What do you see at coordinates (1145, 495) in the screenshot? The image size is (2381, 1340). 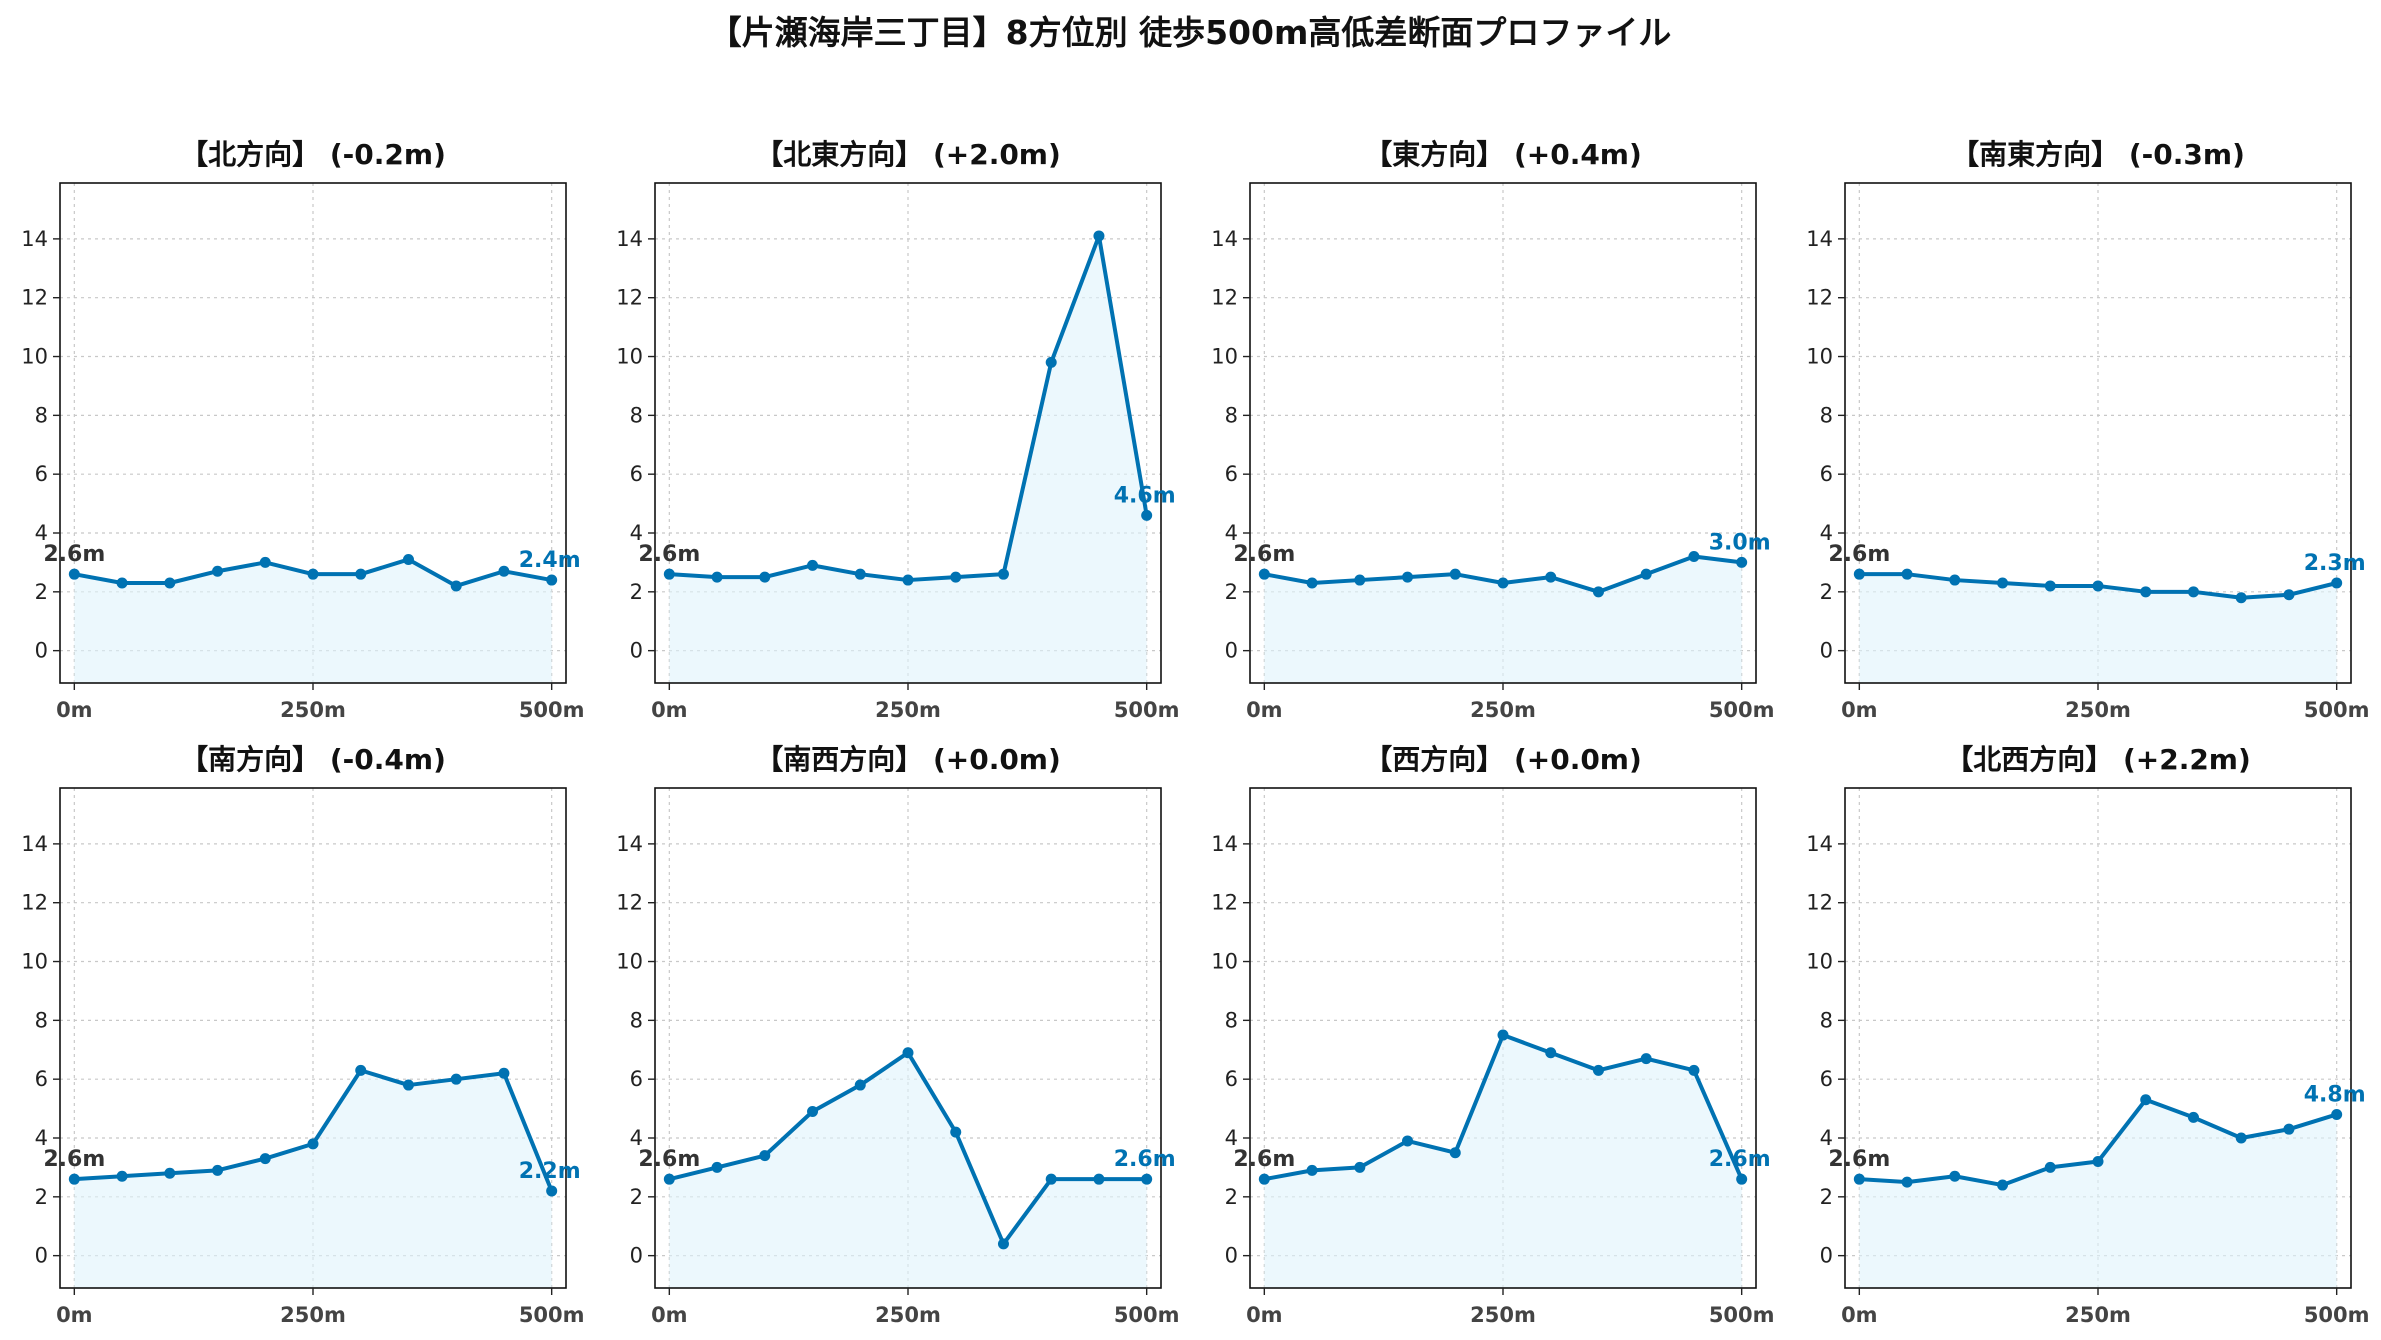 I see `end-elevation-label: 4.6m` at bounding box center [1145, 495].